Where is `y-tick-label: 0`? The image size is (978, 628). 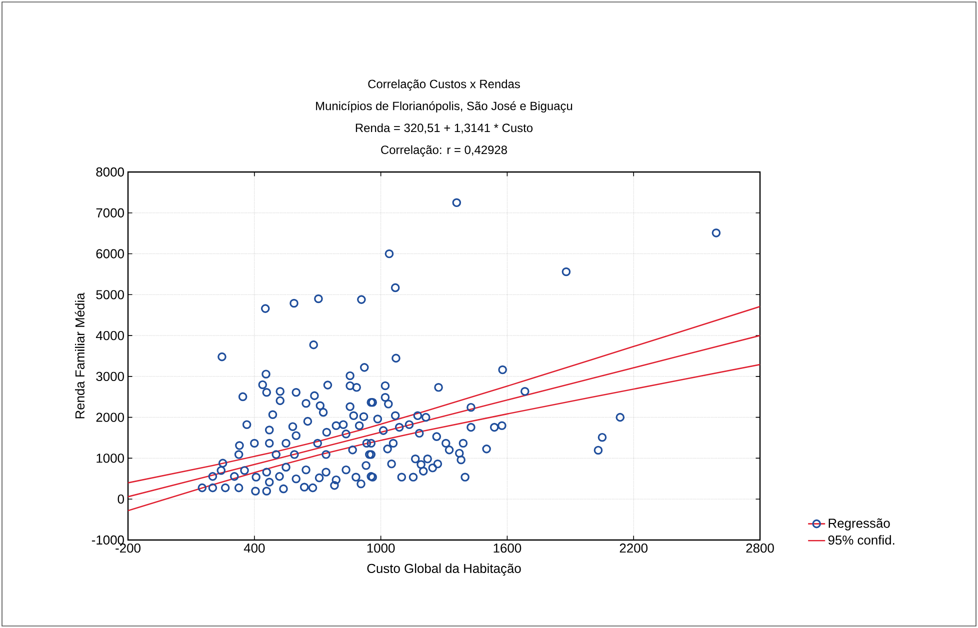
y-tick-label: 0 is located at coordinates (121, 499).